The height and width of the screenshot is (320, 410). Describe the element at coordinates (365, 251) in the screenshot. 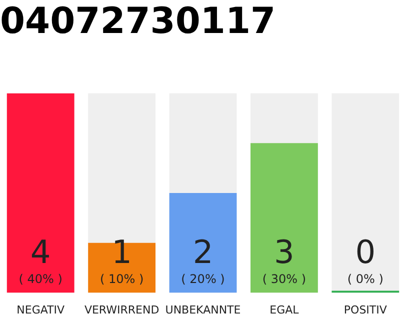

I see `data-label: 0` at that location.